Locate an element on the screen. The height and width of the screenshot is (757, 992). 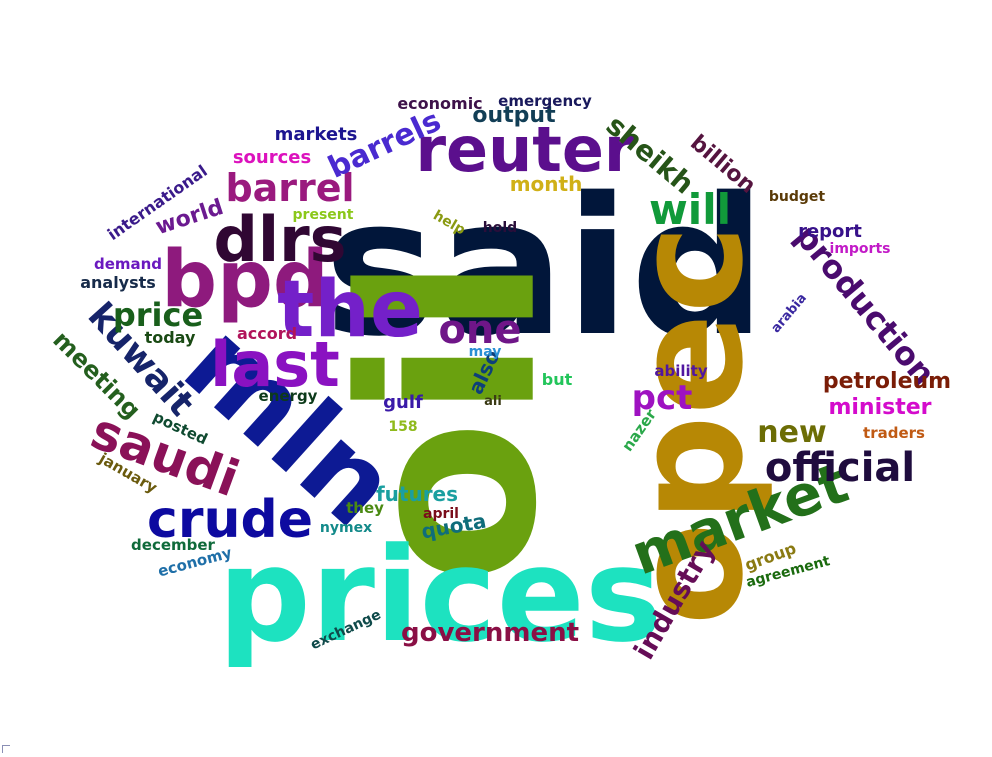
word-petroleum: petroleum is located at coordinates (887, 381).